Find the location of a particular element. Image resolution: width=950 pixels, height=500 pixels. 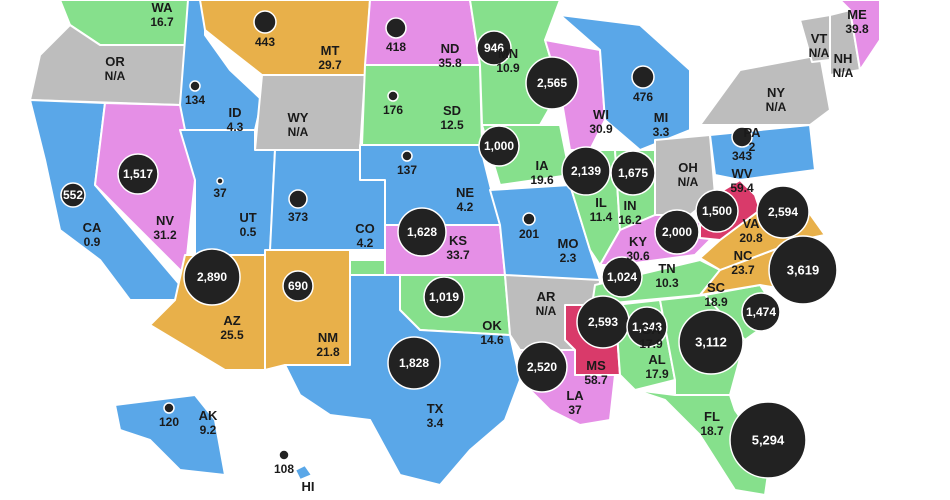

state-hi is located at coordinates (303, 472).